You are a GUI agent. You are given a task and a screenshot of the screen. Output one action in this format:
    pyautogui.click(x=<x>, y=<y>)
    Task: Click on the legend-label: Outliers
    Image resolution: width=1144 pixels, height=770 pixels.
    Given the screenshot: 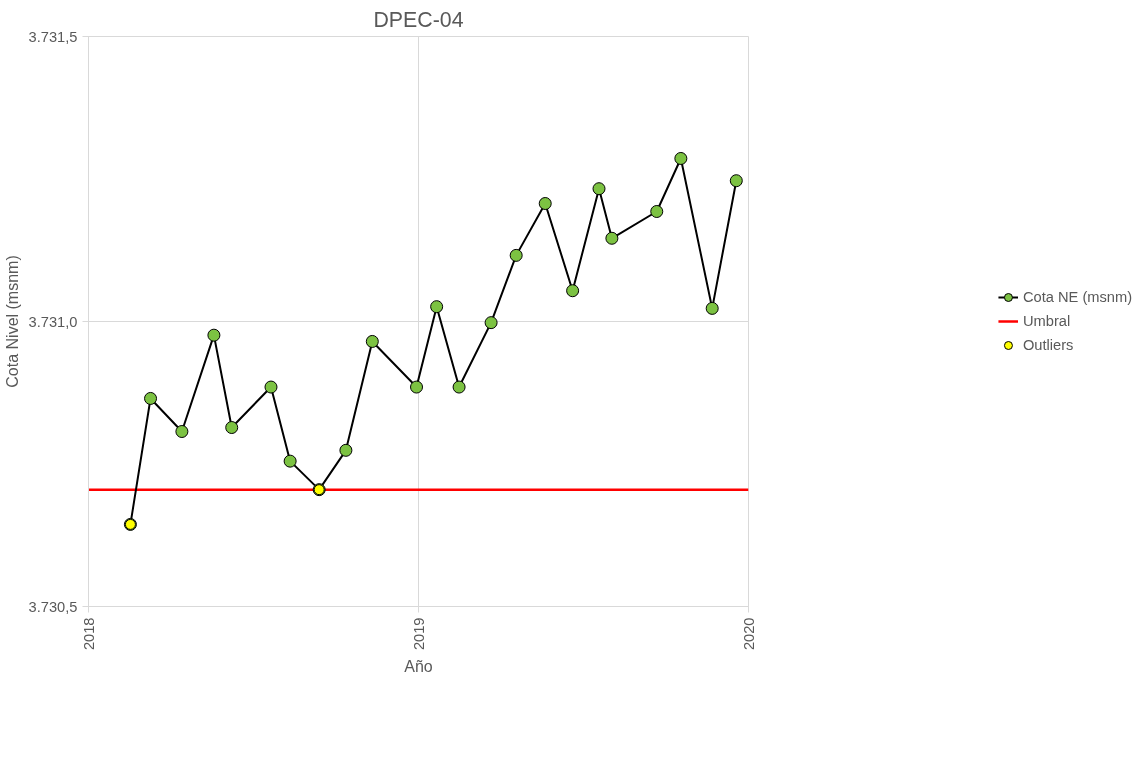 What is the action you would take?
    pyautogui.click(x=1048, y=345)
    